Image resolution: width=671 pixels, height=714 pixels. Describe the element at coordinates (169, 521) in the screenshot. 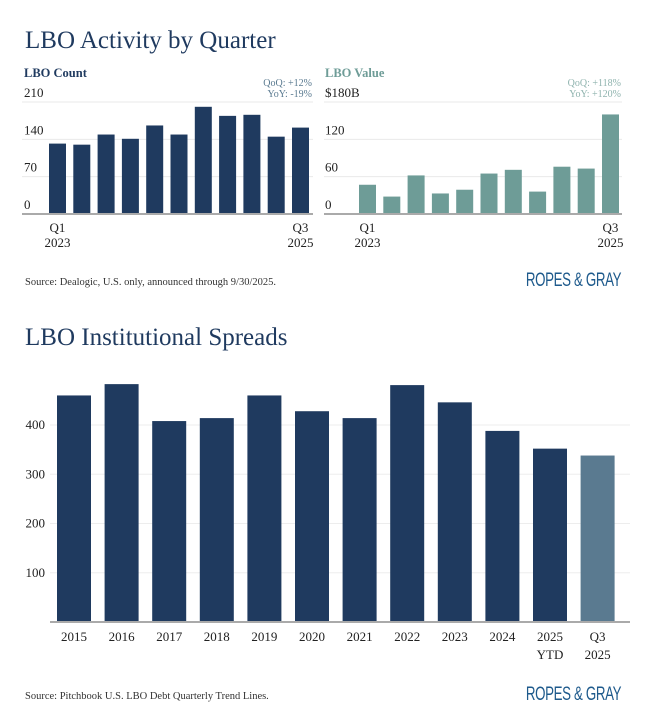

I see `bar-spread-2017` at that location.